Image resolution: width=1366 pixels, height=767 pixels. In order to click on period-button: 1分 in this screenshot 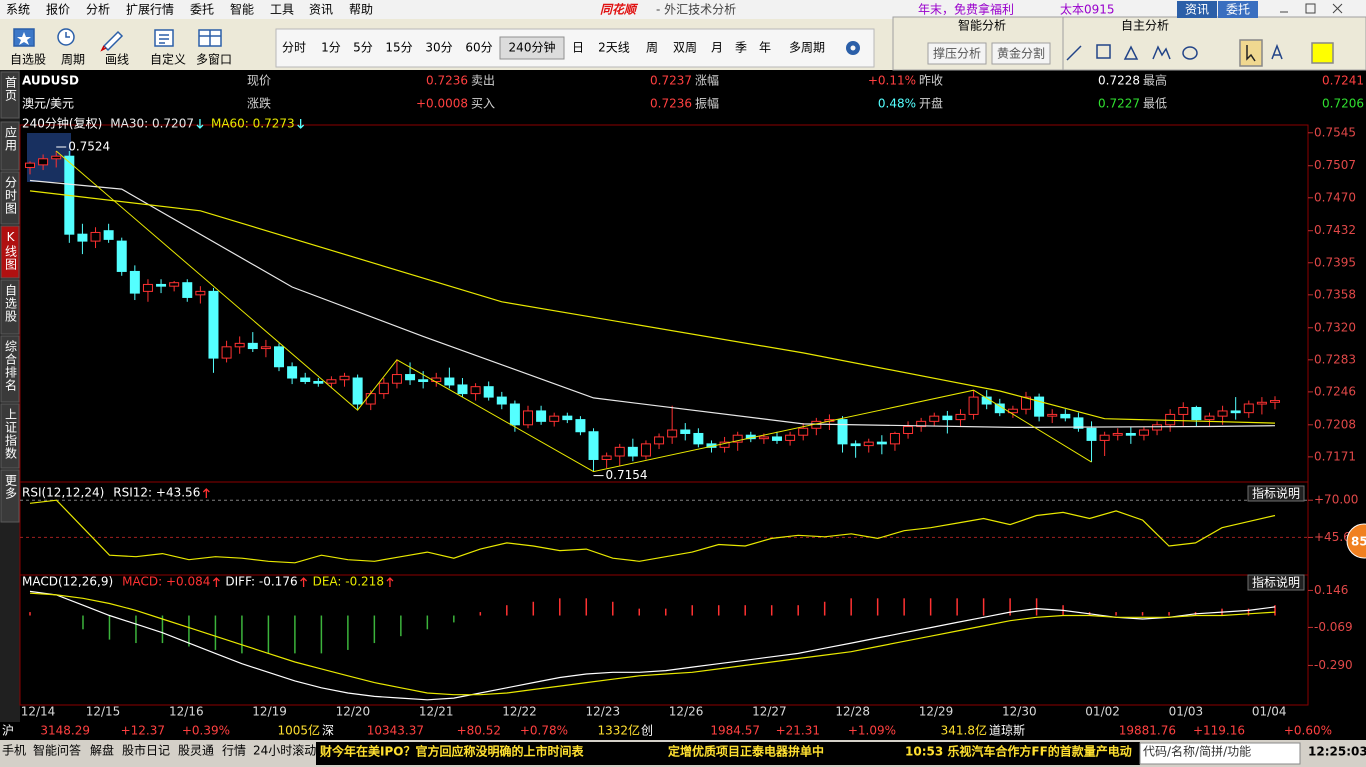, I will do `click(331, 48)`.